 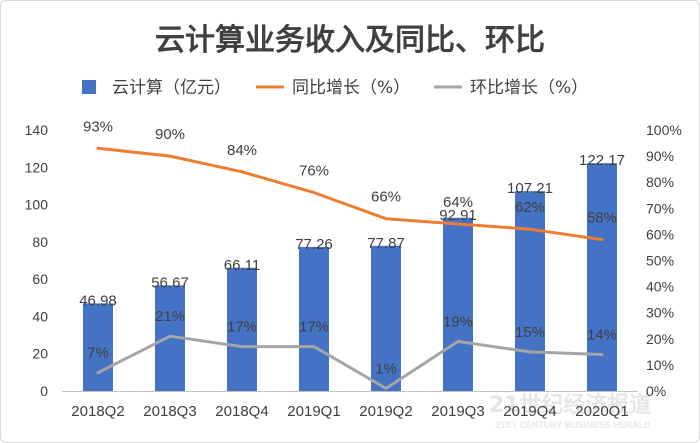 What do you see at coordinates (530, 188) in the screenshot?
I see `bar-value-label: 107.21` at bounding box center [530, 188].